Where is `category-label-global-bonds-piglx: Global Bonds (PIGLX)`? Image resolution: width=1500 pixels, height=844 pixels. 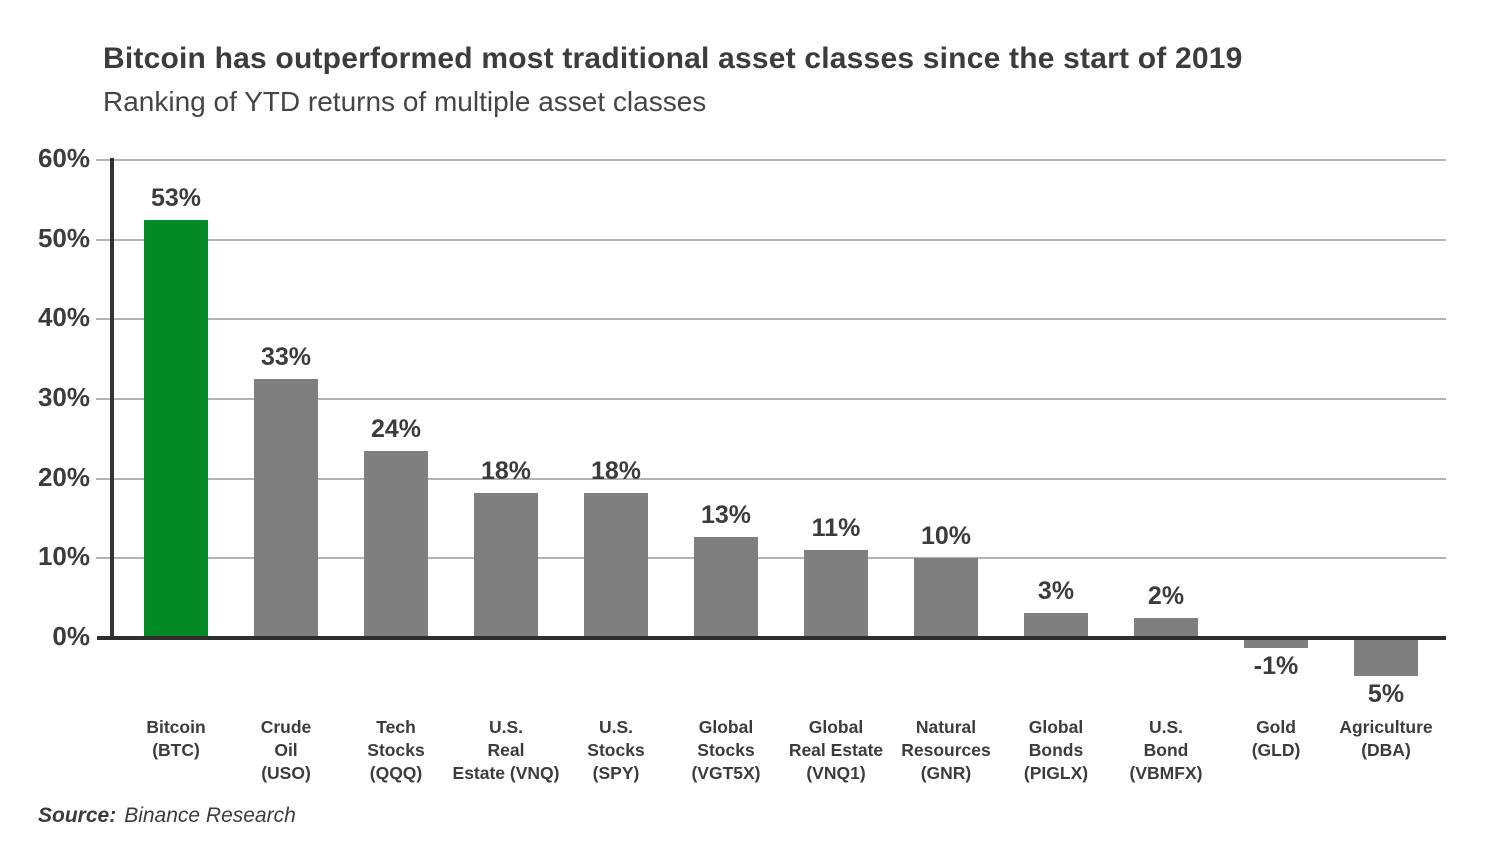
category-label-global-bonds-piglx: Global Bonds (PIGLX) is located at coordinates (1056, 750).